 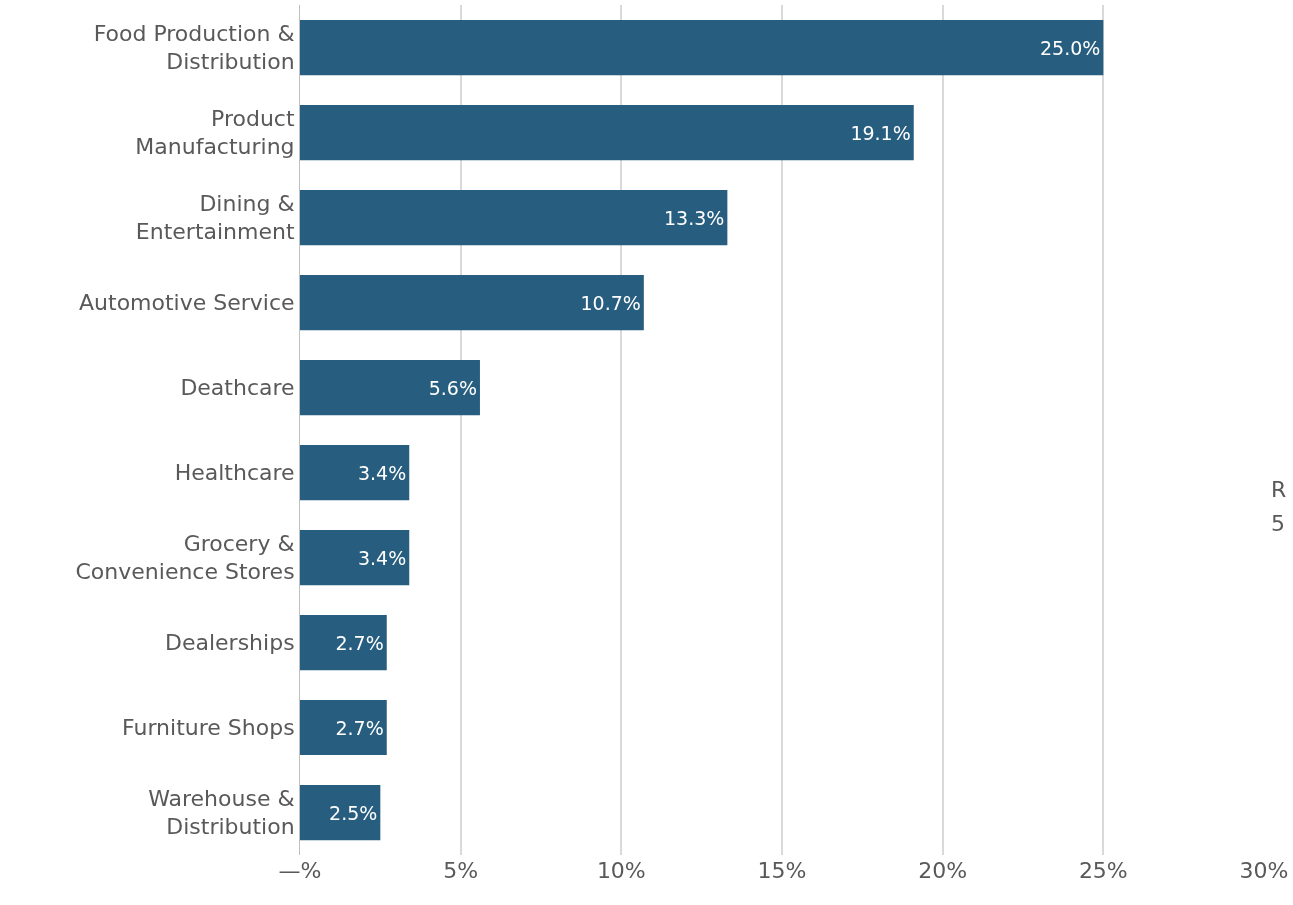 What do you see at coordinates (1279, 489) in the screenshot?
I see `text: R` at bounding box center [1279, 489].